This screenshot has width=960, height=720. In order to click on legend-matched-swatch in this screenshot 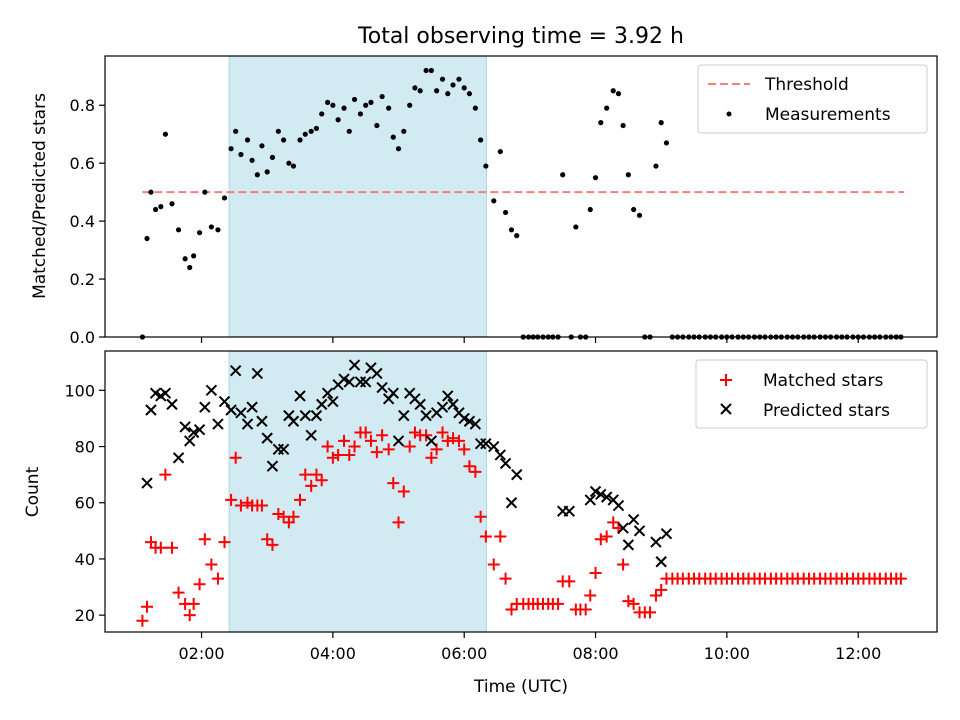, I will do `click(726, 380)`.